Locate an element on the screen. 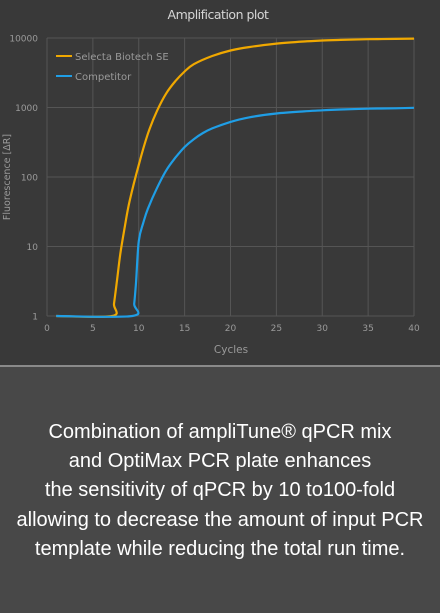  x-tick-label: 25 is located at coordinates (276, 329).